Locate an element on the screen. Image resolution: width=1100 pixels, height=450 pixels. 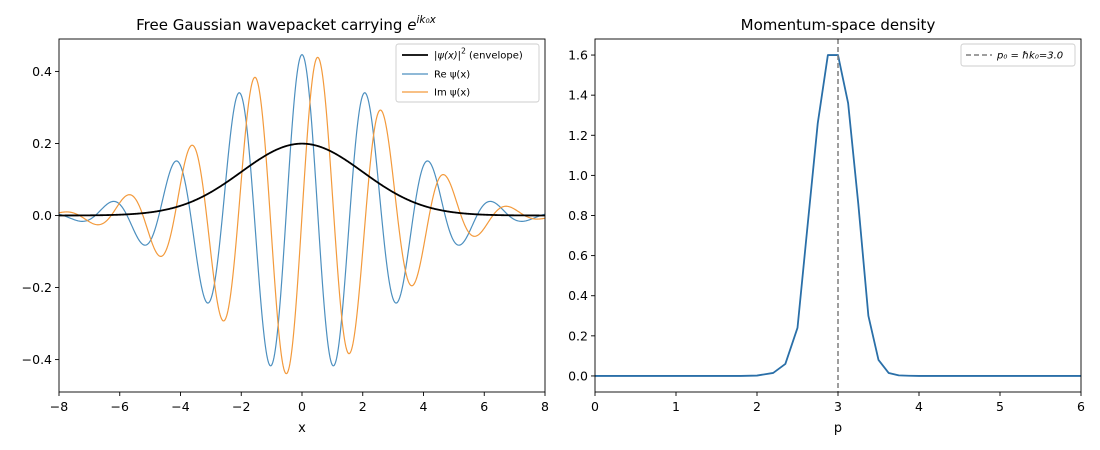
momentum-title: Momentum-space density is located at coordinates (838, 25).